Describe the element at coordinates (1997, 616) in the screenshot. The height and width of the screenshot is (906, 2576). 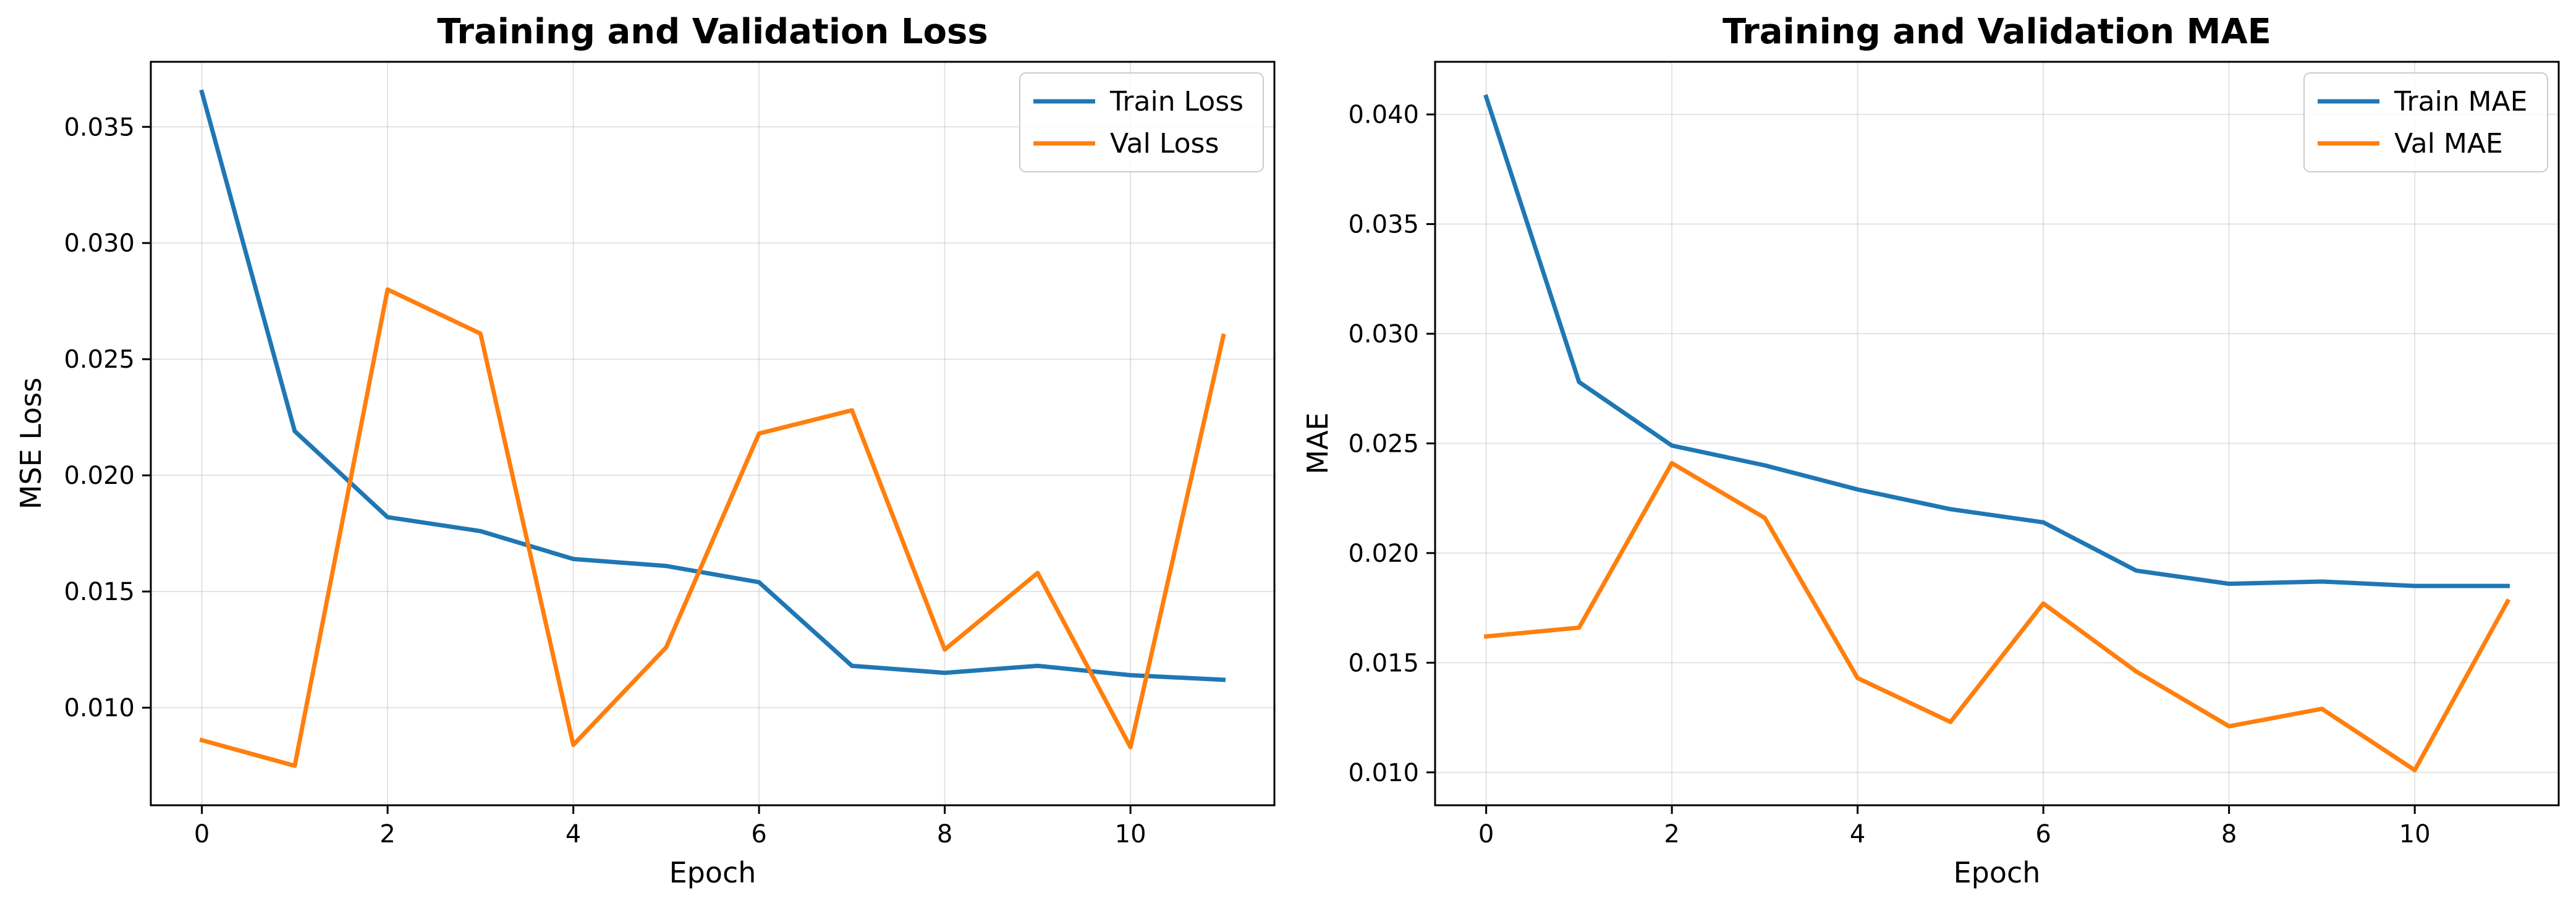
I see `series-line-val-mae` at that location.